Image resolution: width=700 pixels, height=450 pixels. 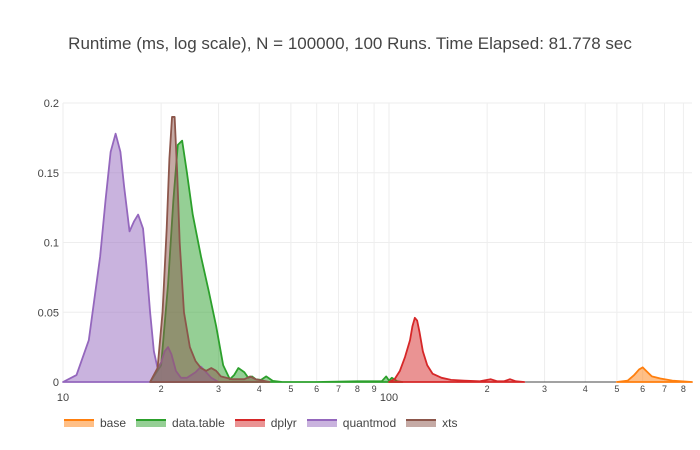 I want to click on legend-item-base: base, so click(x=95, y=423).